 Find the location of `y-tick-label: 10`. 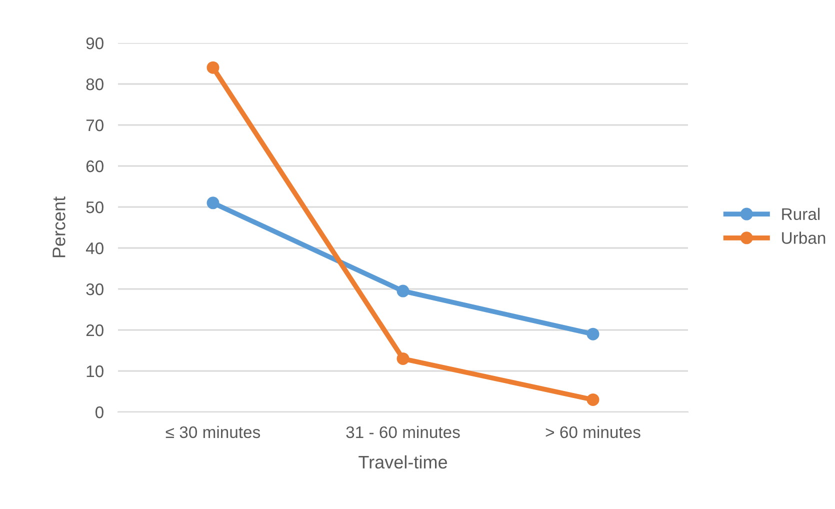

y-tick-label: 10 is located at coordinates (95, 371).